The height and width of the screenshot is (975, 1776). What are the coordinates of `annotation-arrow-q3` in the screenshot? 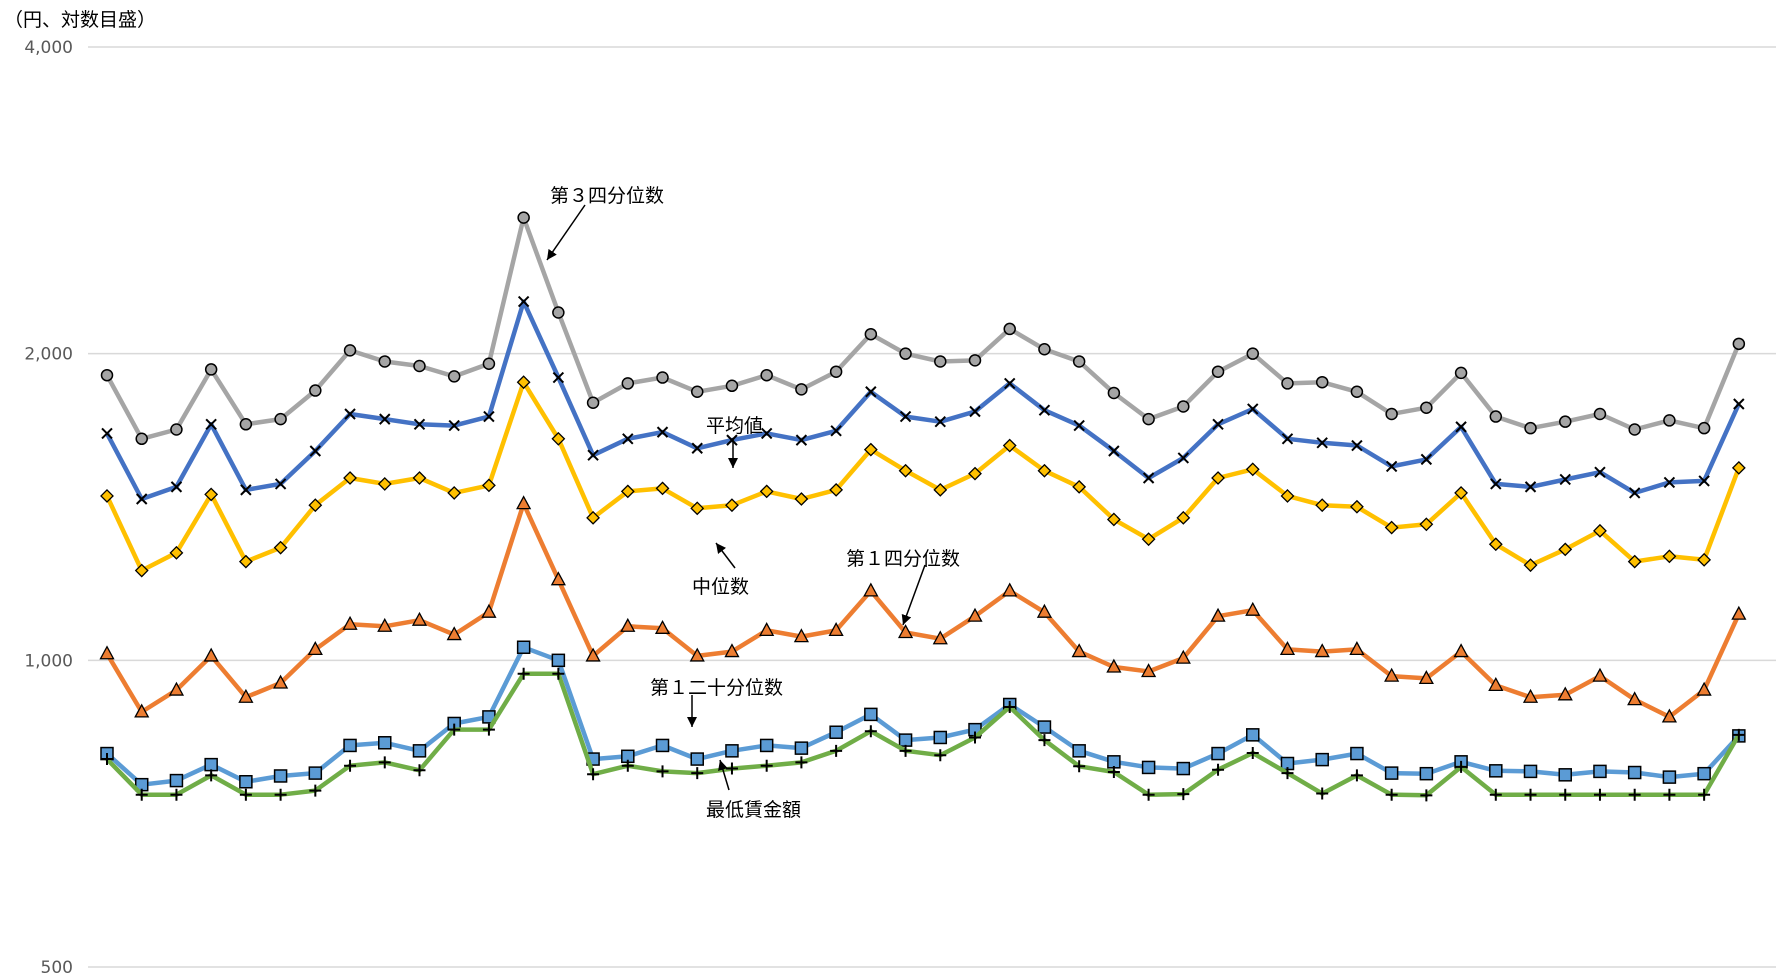 It's located at (566, 232).